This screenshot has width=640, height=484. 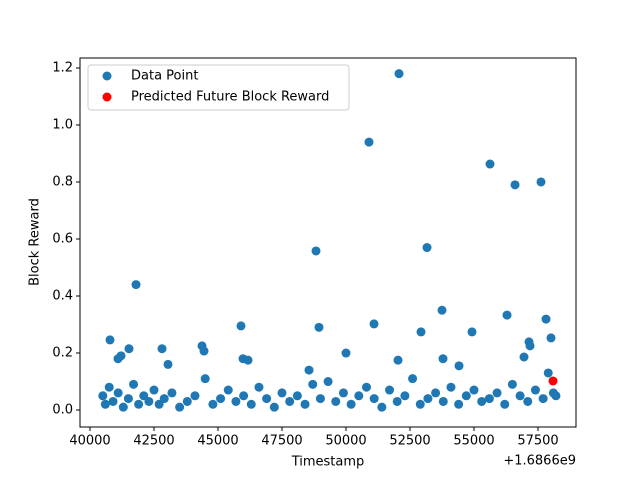 What do you see at coordinates (62, 296) in the screenshot?
I see `y-tick-label: 0.4` at bounding box center [62, 296].